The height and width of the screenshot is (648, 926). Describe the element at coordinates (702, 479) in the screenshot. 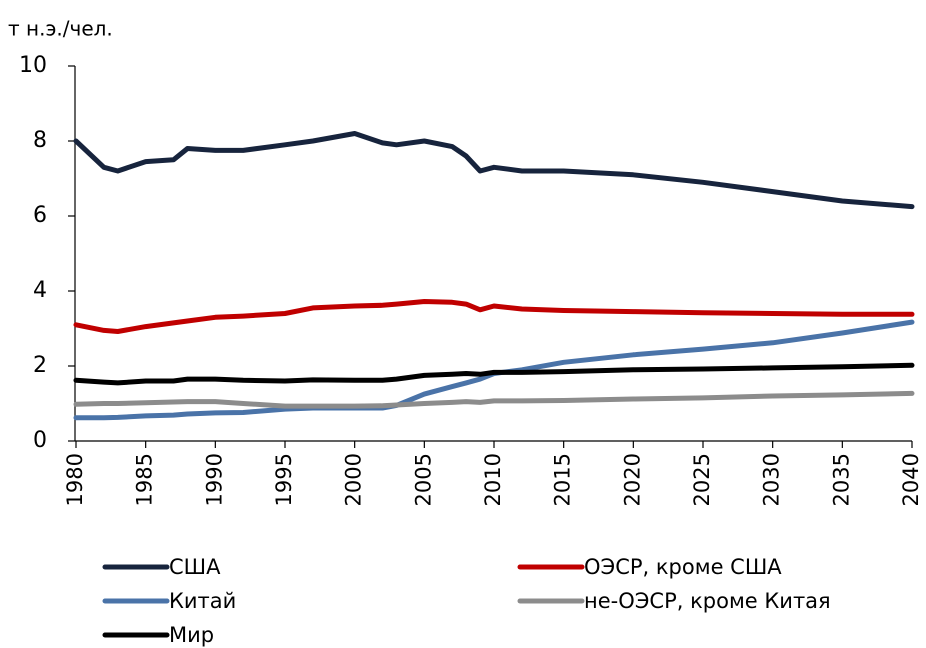

I see `x-tick-label: 2025` at that location.